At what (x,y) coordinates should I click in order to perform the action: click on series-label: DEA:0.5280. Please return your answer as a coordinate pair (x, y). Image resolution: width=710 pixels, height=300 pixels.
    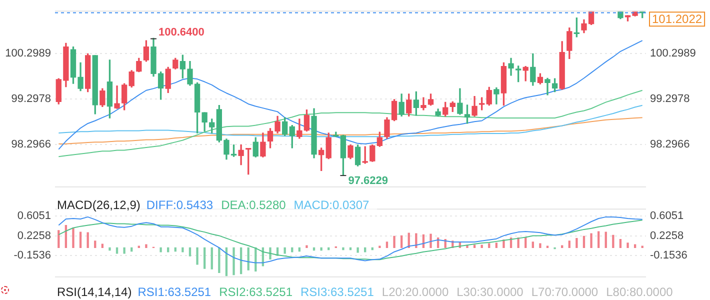
    Looking at the image, I should click on (253, 205).